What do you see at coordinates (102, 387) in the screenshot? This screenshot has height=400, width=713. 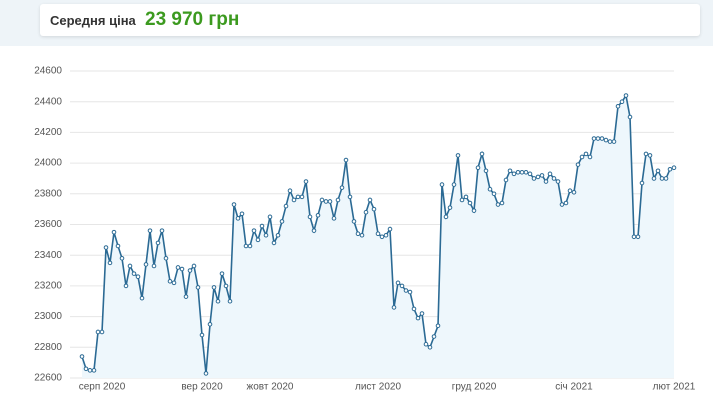 I see `x-tick-label: серп 2020` at bounding box center [102, 387].